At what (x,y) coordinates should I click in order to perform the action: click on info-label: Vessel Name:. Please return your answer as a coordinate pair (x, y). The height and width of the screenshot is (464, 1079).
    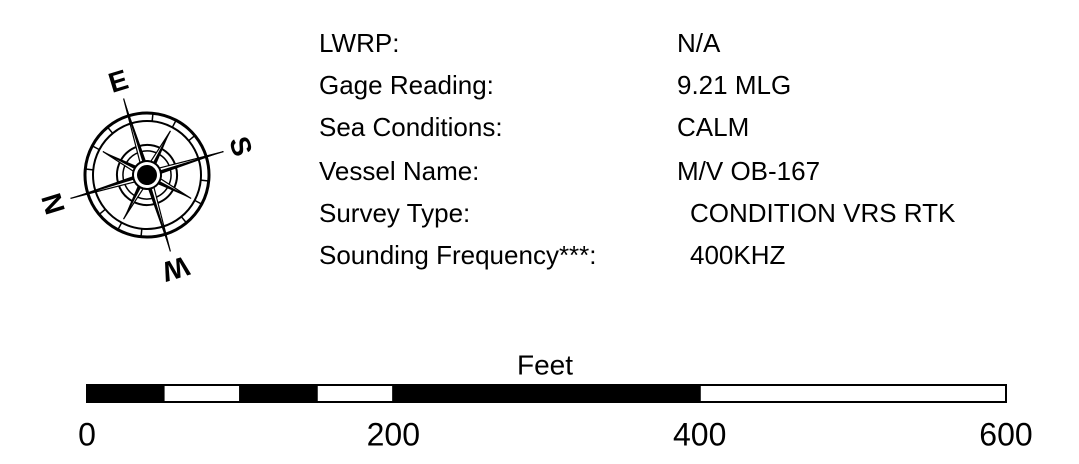
    Looking at the image, I should click on (399, 171).